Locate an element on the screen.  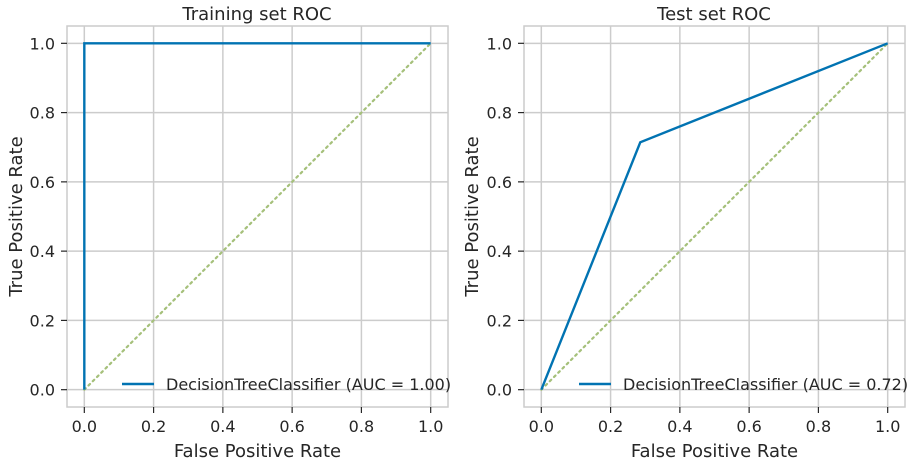
legend: DecisionTreeClassifier (AUC = 1.00) is located at coordinates (286, 384).